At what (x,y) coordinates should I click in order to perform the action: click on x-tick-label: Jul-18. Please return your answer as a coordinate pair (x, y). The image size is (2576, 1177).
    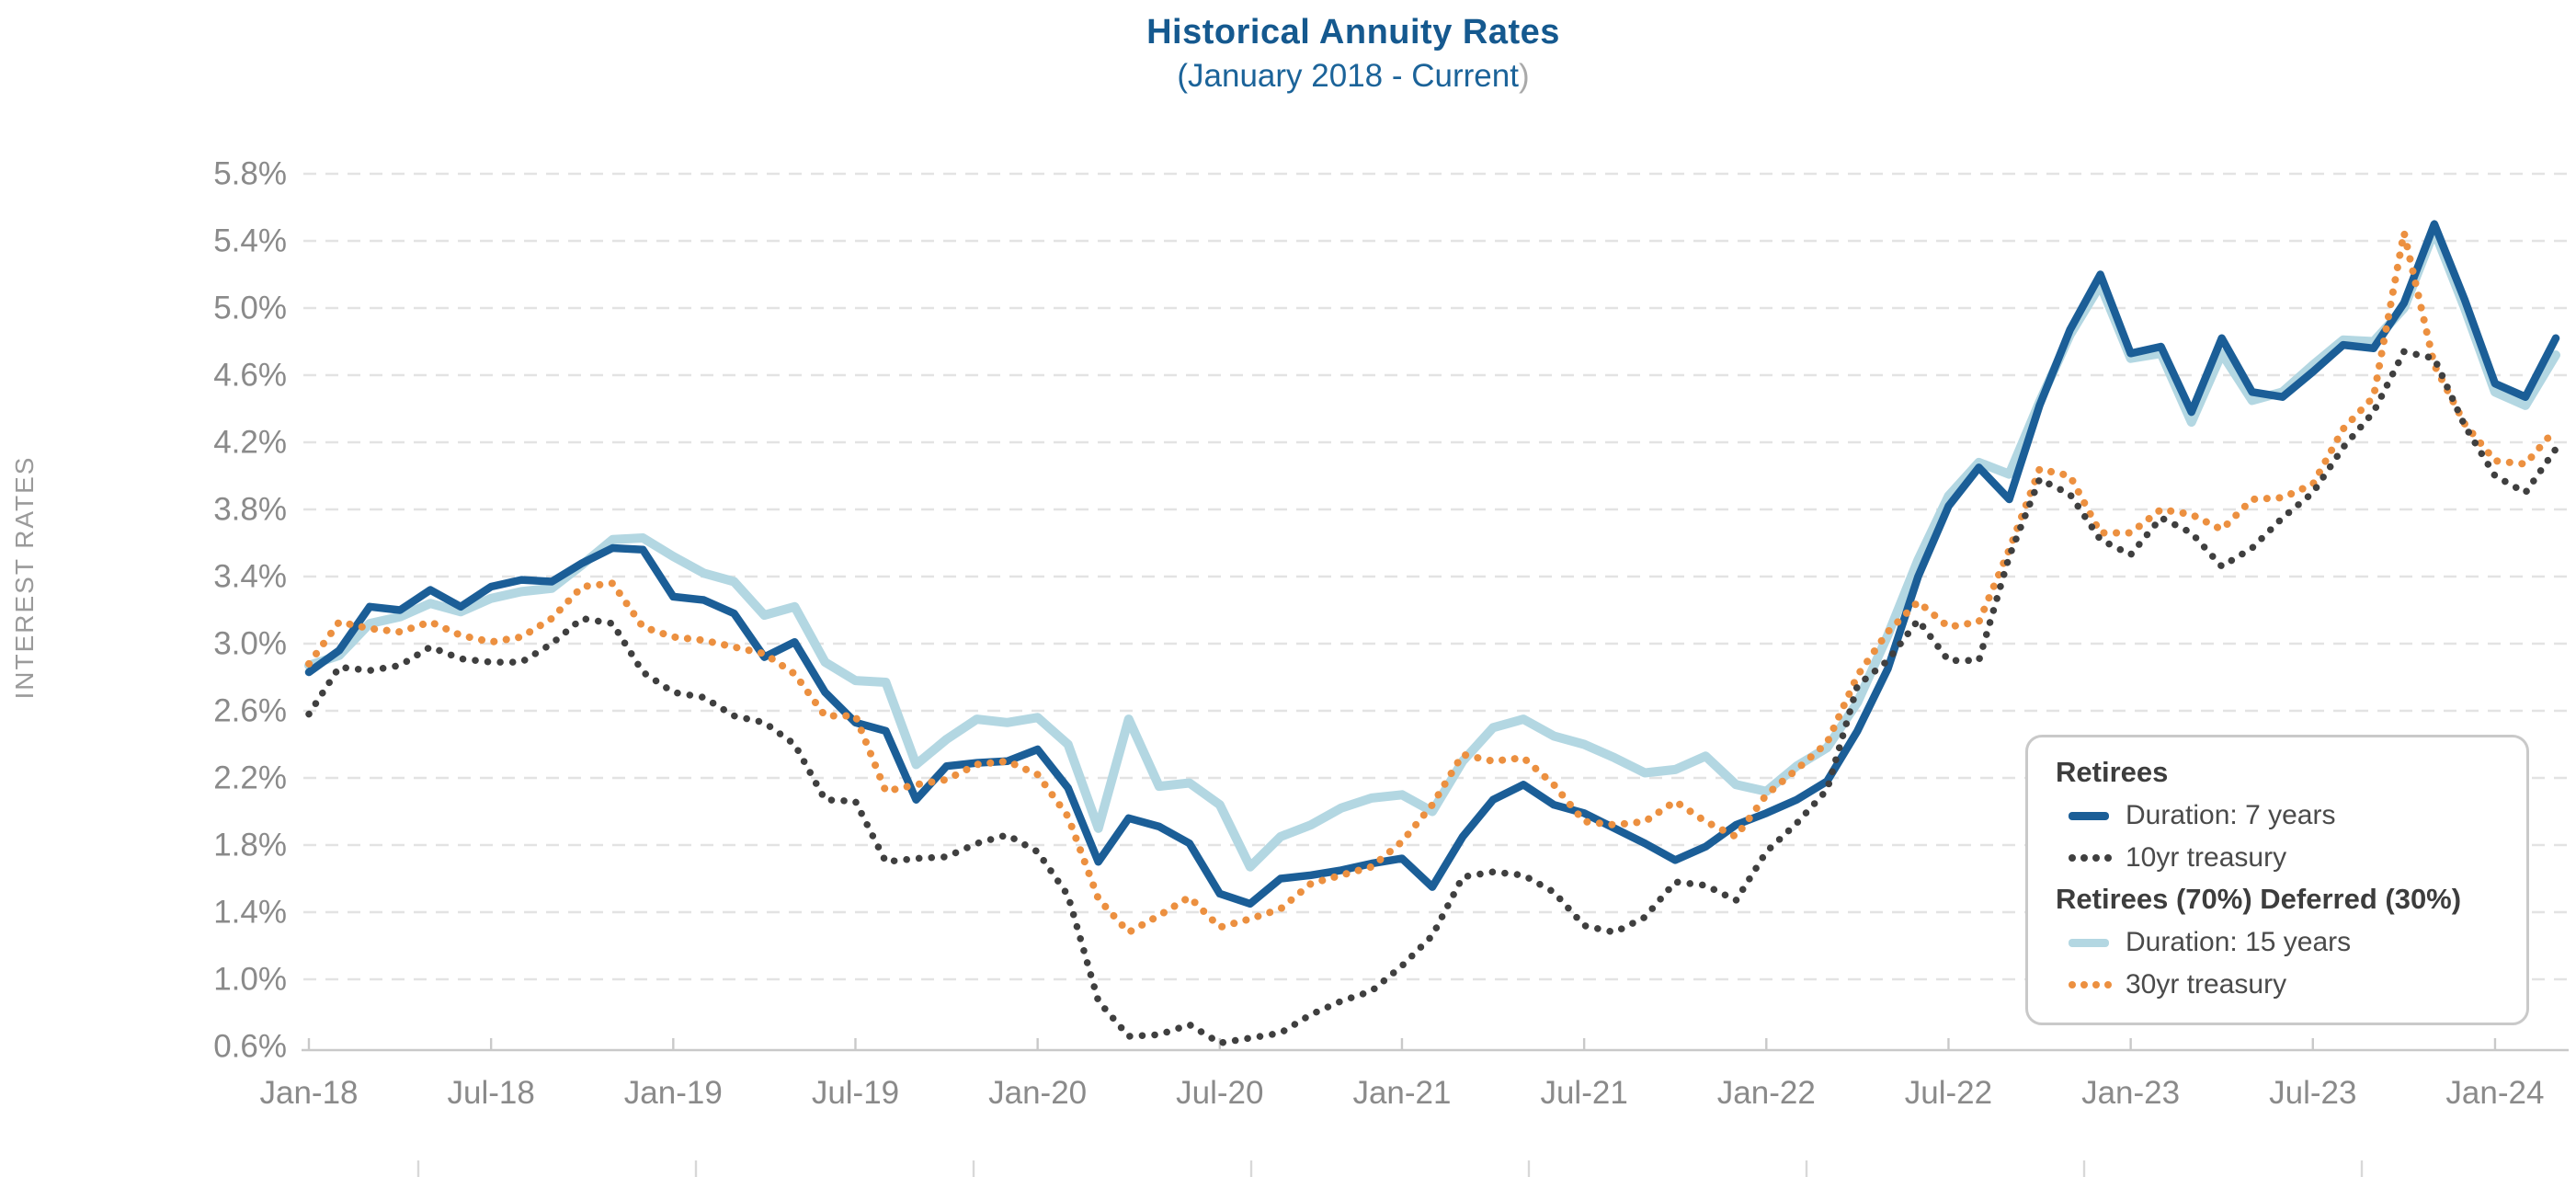
    Looking at the image, I should click on (490, 1093).